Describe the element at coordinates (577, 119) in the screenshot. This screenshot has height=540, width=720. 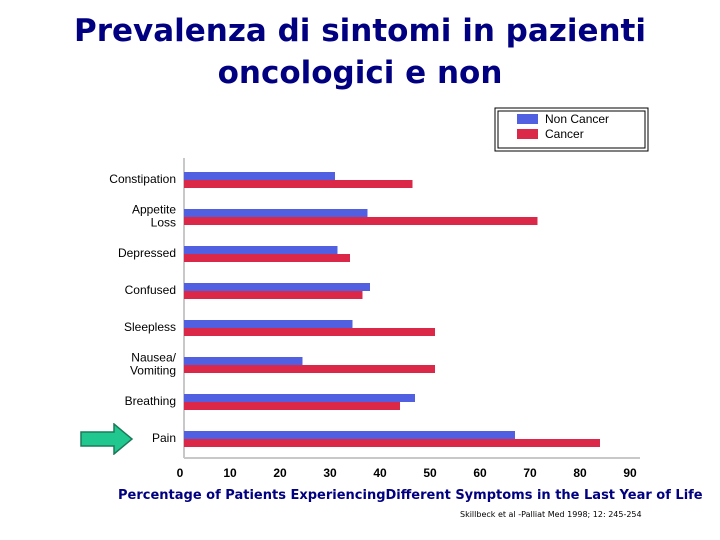
I see `legend-label: Non Cancer` at that location.